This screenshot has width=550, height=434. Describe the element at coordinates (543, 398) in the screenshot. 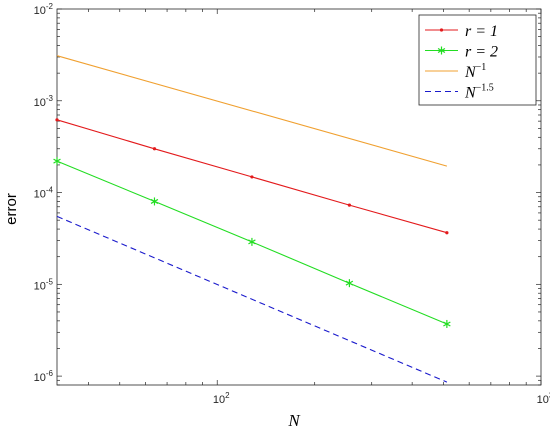

I see `x-tick-label: 10³` at that location.